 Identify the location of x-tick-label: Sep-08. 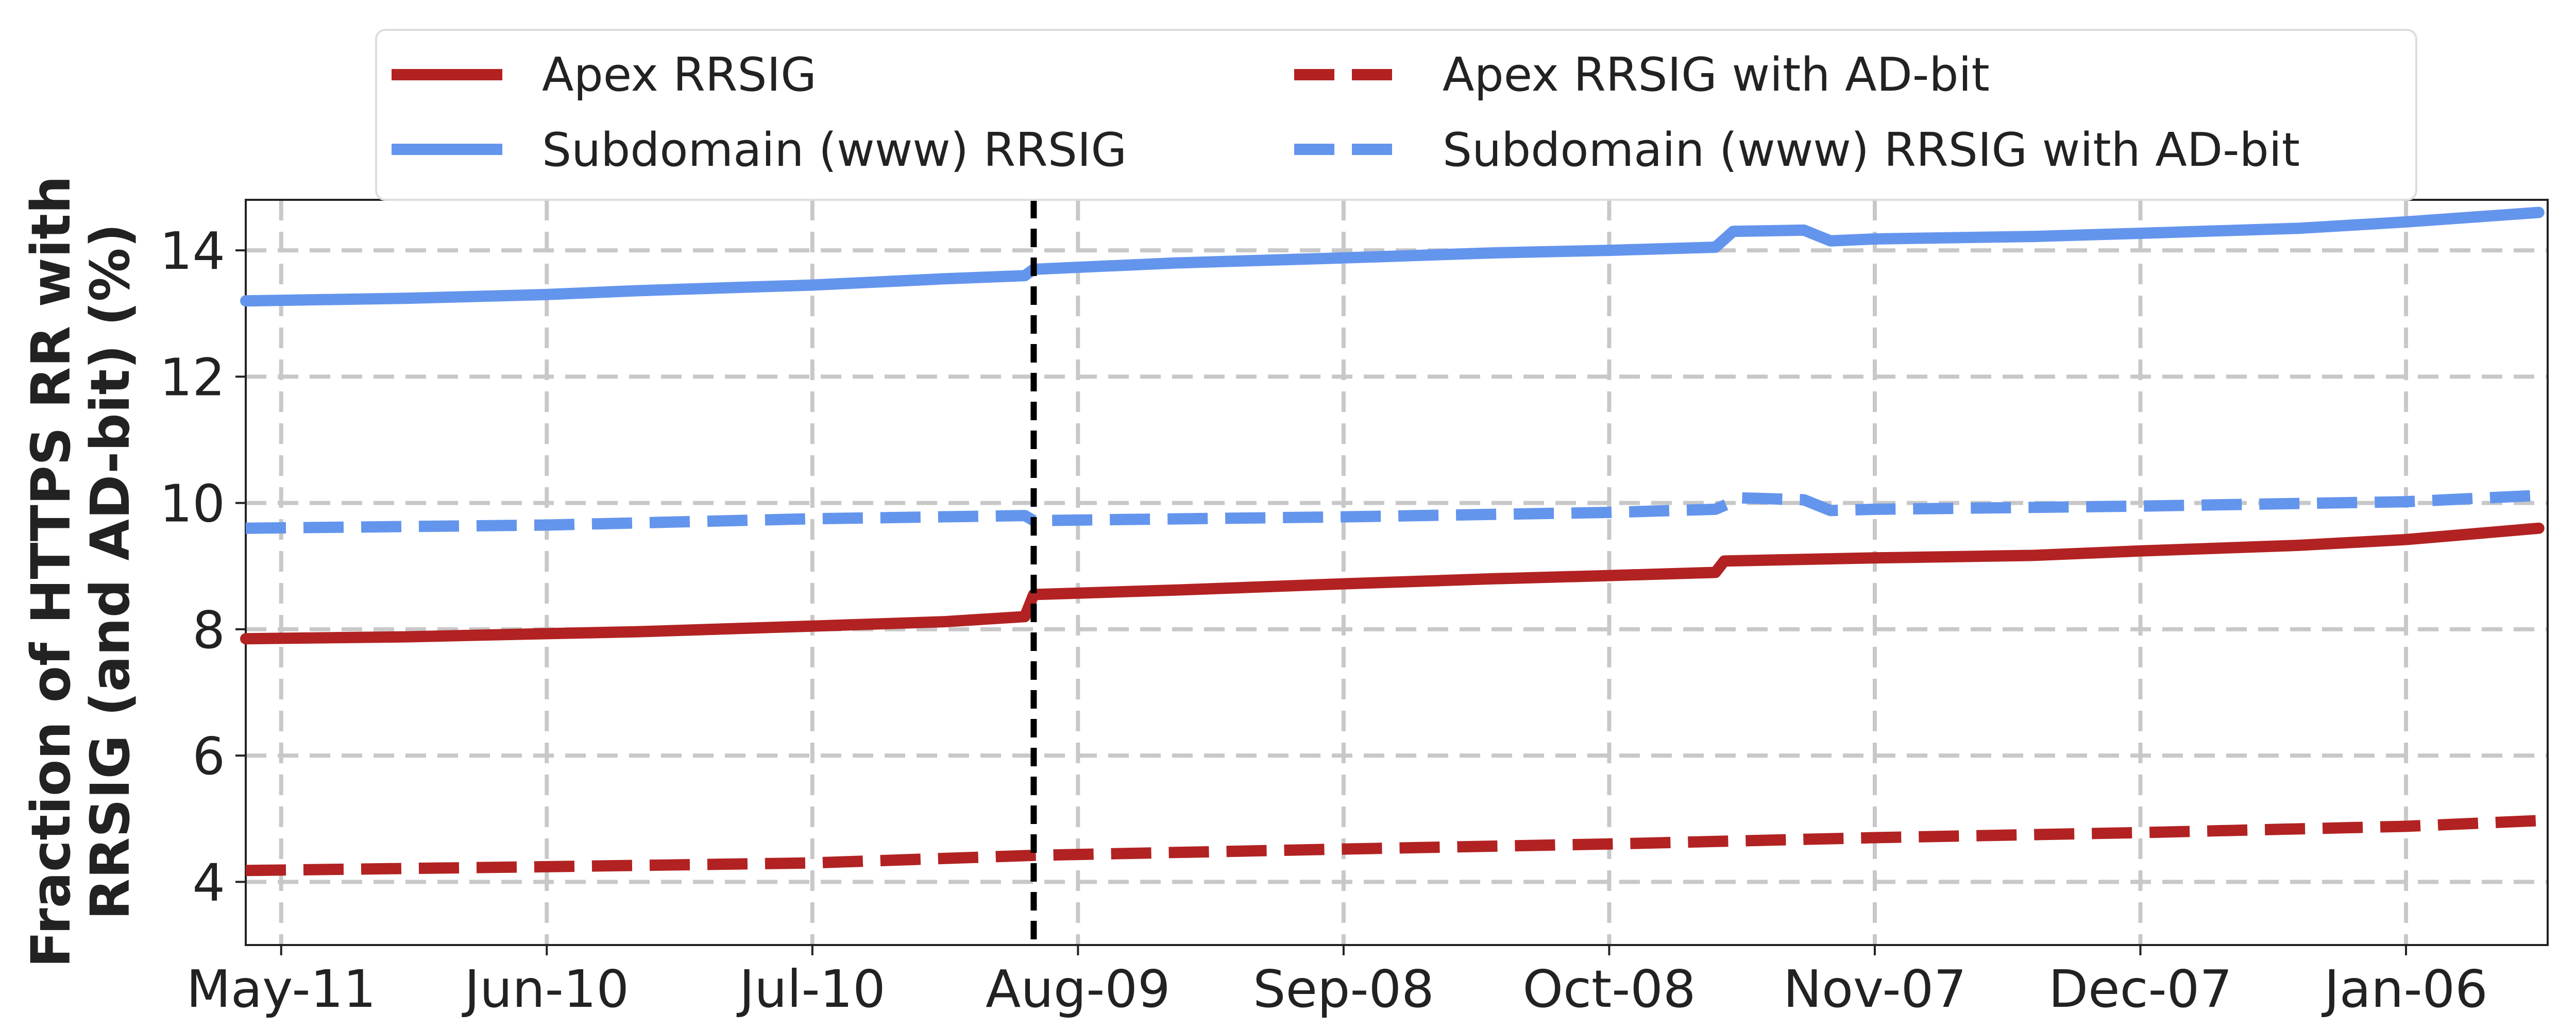
(1343, 989).